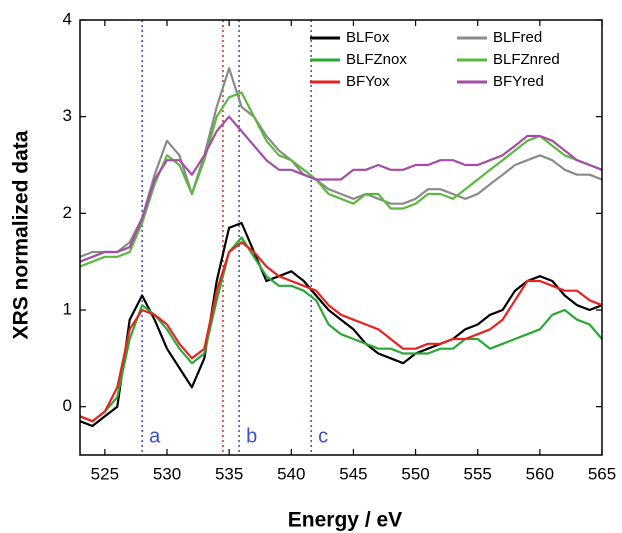  I want to click on y-tick-label: 1, so click(67, 308).